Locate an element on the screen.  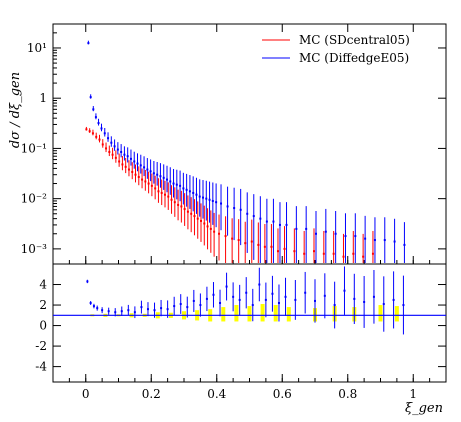
y-tick-label-ratio: 4 is located at coordinates (43, 285).